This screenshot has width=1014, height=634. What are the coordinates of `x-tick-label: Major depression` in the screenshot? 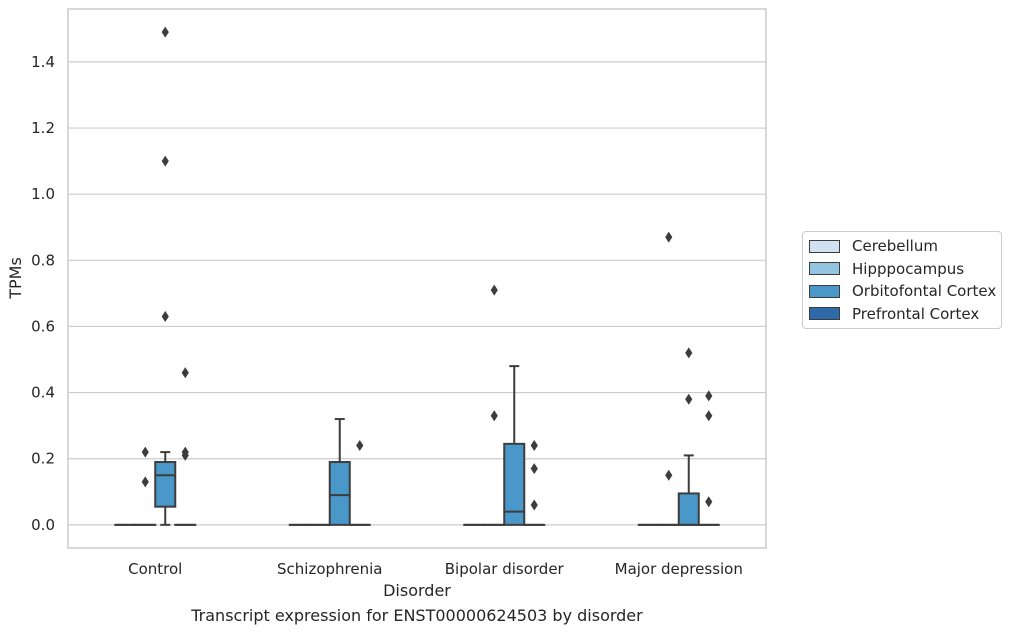 It's located at (679, 569).